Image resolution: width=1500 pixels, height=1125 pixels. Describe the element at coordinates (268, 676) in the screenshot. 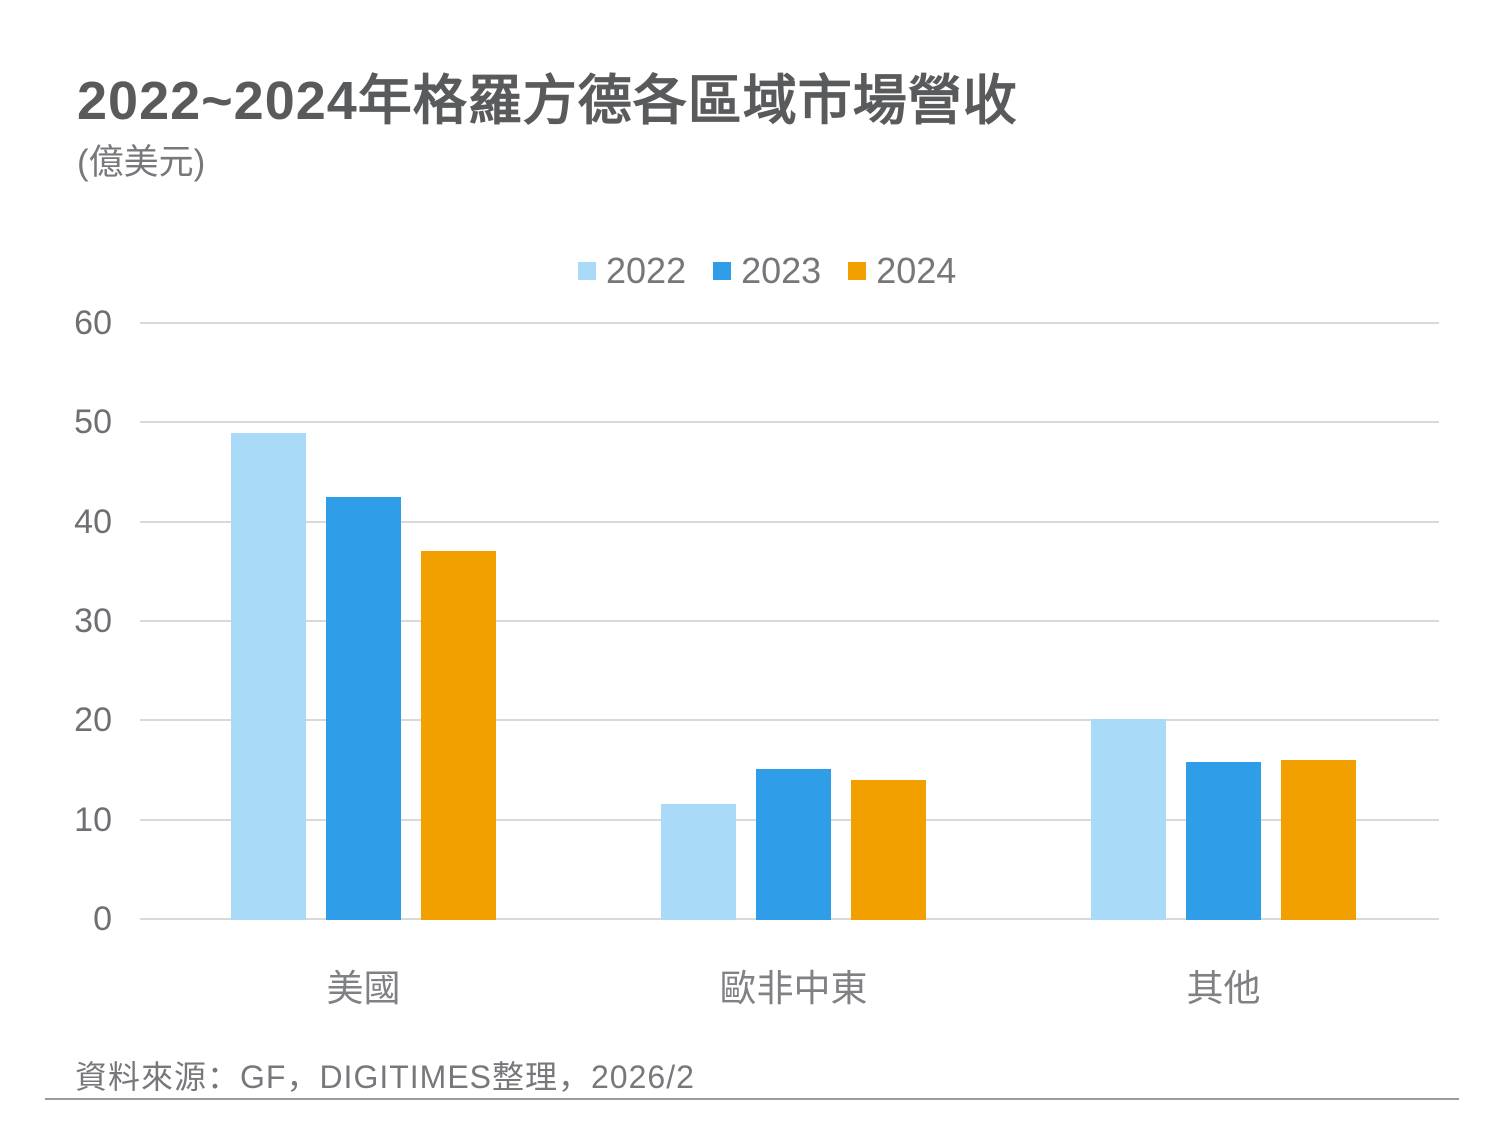

I see `bar-美國-2022` at that location.